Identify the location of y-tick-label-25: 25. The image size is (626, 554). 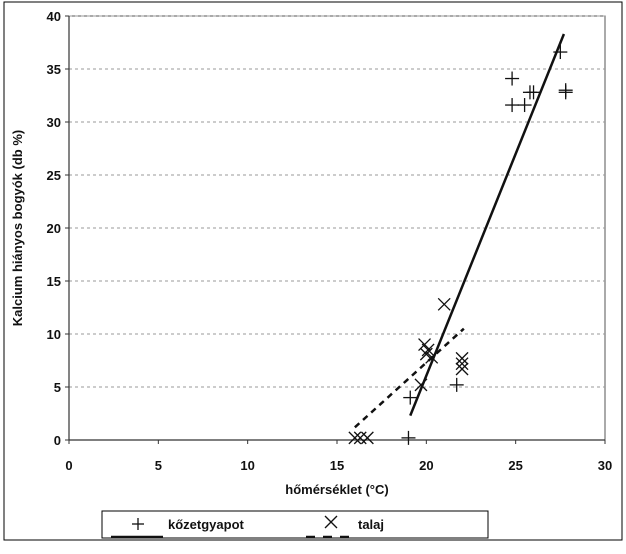
(54, 175).